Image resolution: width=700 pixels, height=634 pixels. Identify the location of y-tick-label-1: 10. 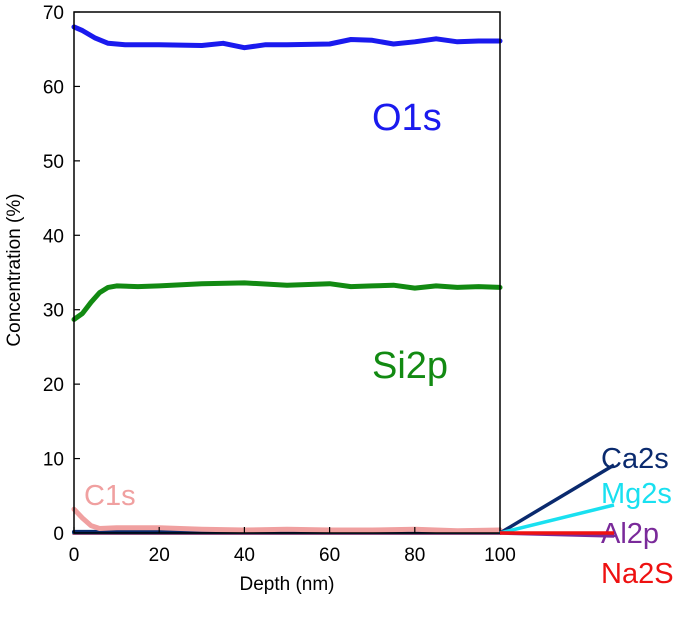
(53, 460).